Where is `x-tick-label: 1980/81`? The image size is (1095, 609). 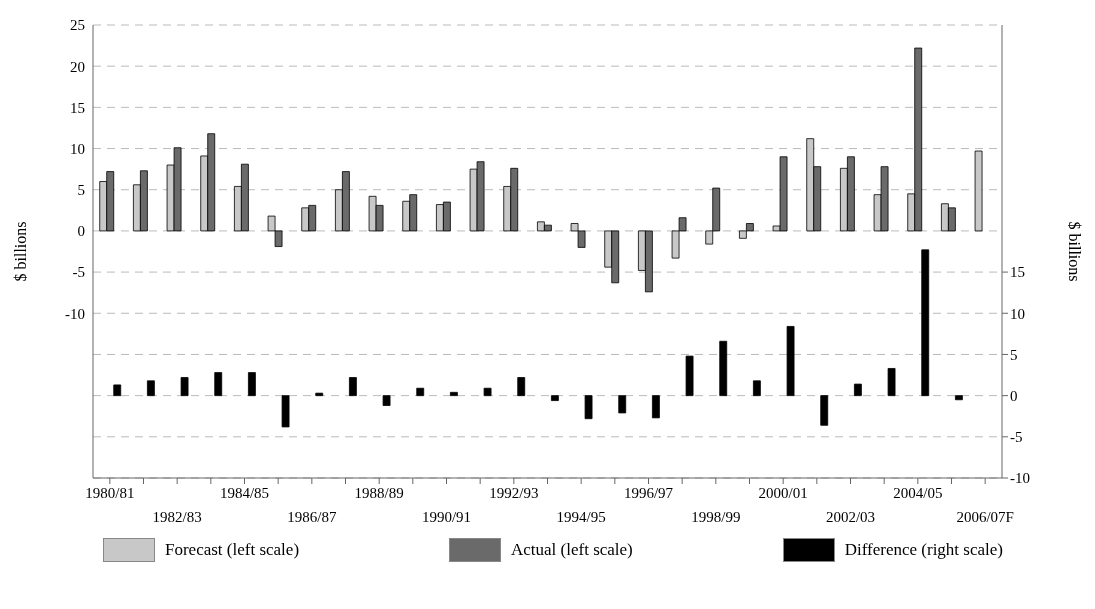 x-tick-label: 1980/81 is located at coordinates (110, 493).